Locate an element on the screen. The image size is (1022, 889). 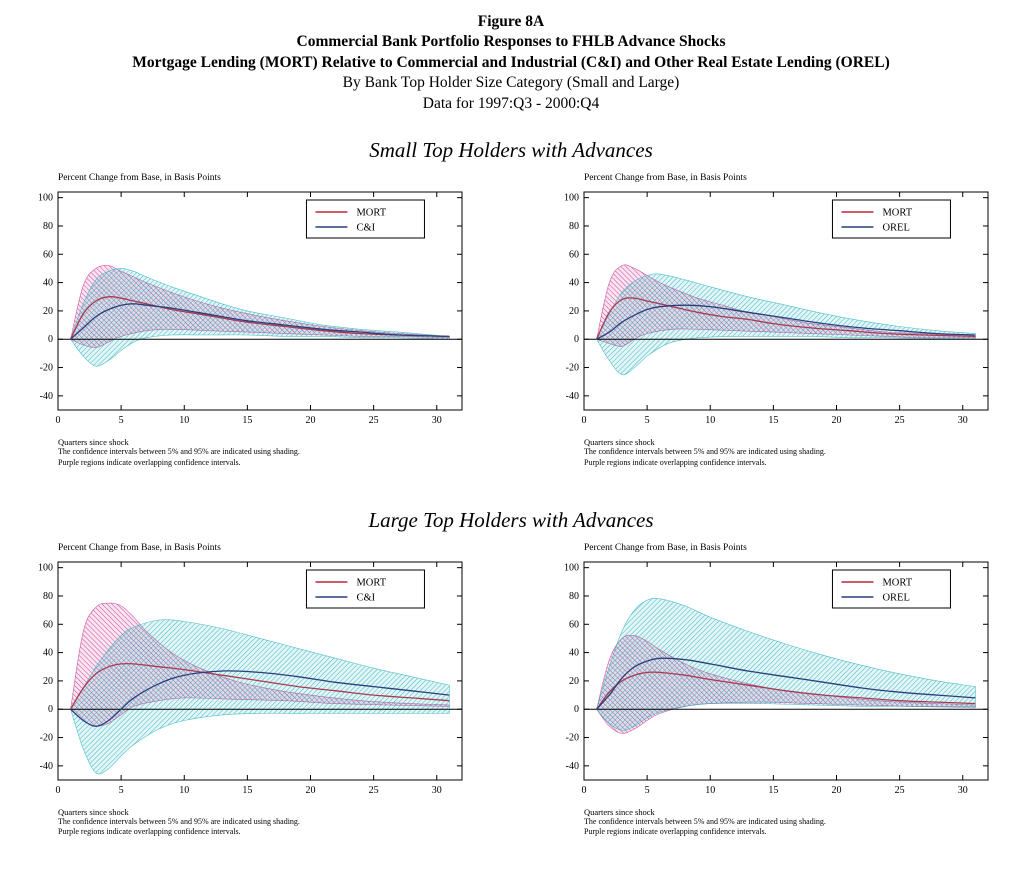
chart-svg-large-mort-orel: -40 -20 0 20 40 60 80 100 0 5 10 15 20 25 30 MORT OREL is located at coordinates (776, 678).